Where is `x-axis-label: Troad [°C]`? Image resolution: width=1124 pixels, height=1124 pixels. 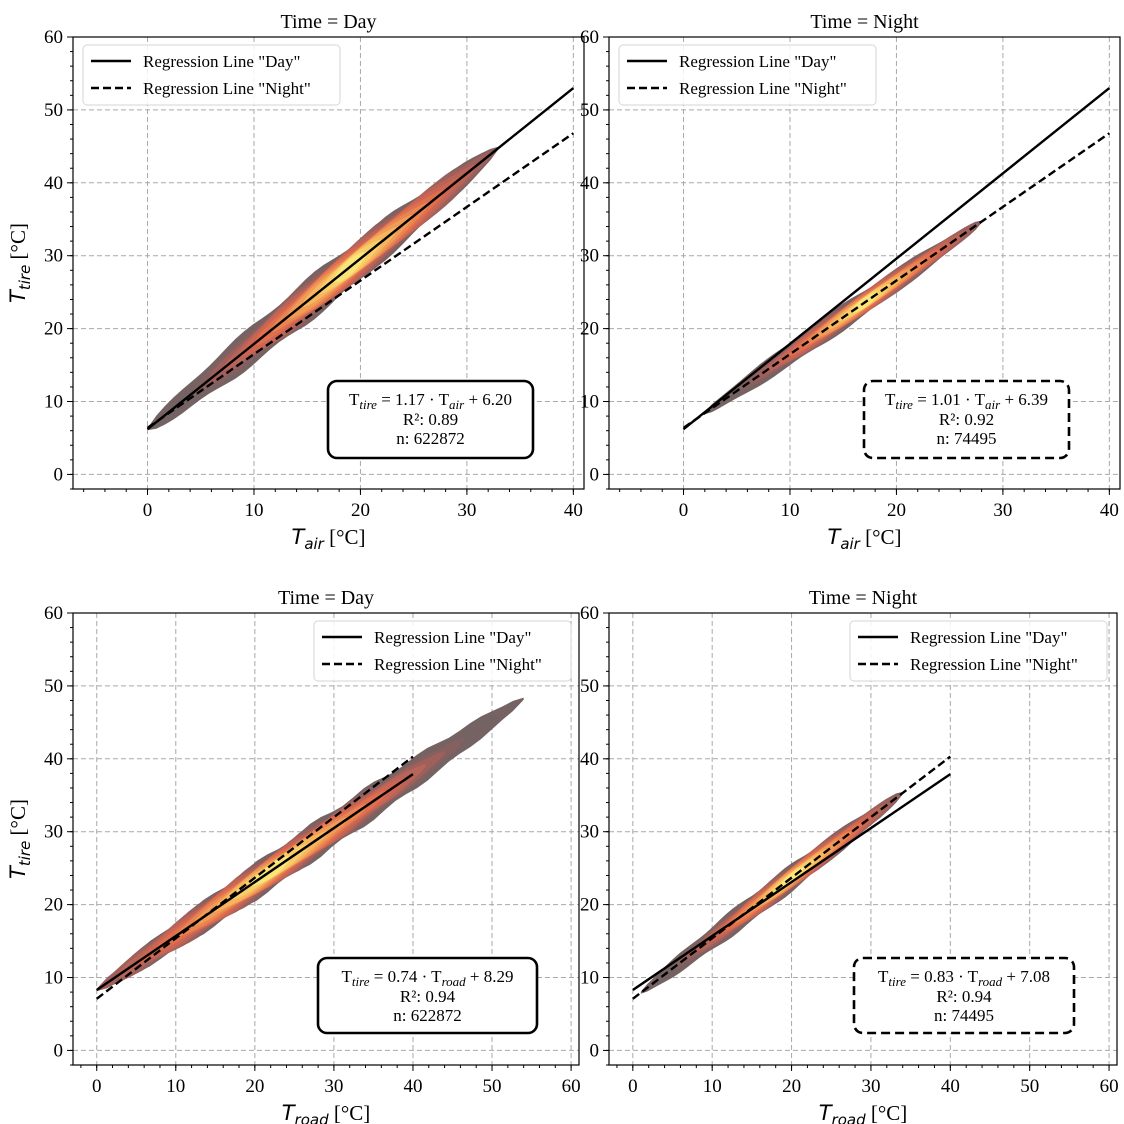
x-axis-label: Troad [°C] is located at coordinates (326, 1112).